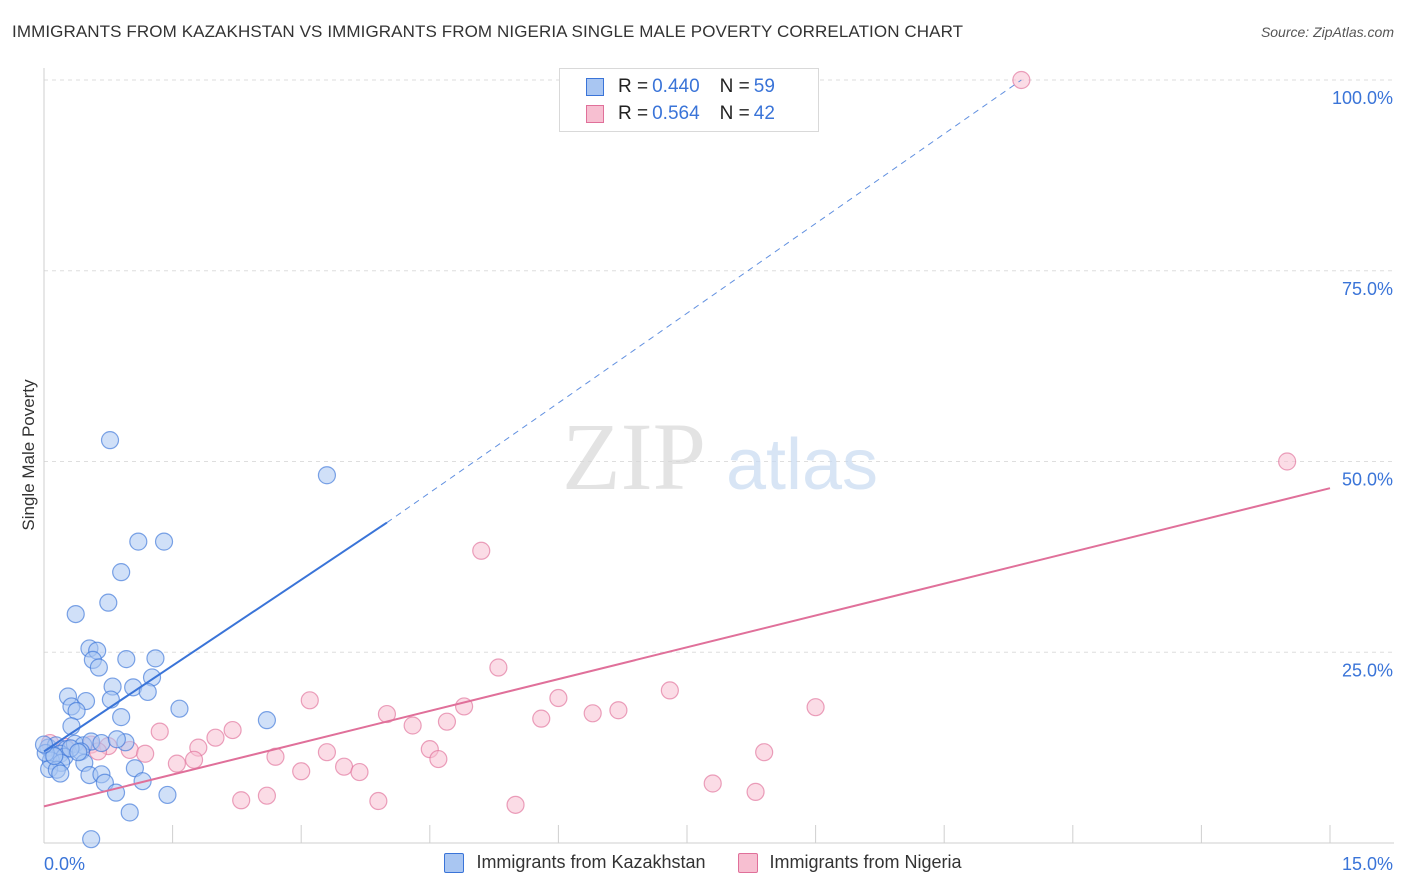 This screenshot has width=1406, height=892. Describe the element at coordinates (865, 862) in the screenshot. I see `legend-label-nigeria: Immigrants from Nigeria` at that location.